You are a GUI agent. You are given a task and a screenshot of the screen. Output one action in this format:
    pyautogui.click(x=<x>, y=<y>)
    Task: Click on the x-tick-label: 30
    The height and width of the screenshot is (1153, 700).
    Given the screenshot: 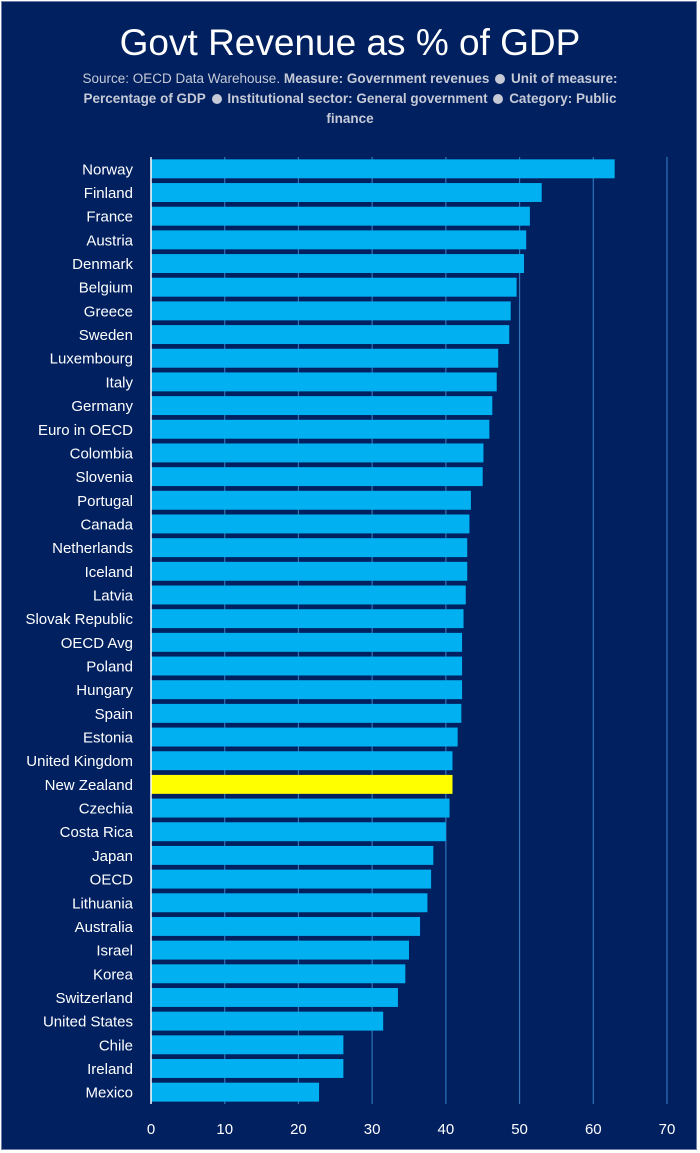 What is the action you would take?
    pyautogui.click(x=372, y=1129)
    